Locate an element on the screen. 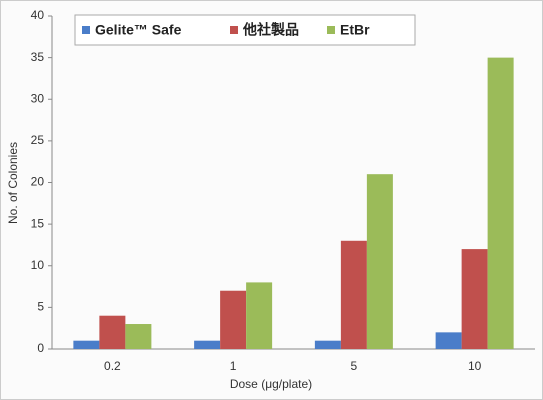 This screenshot has height=400, width=543. y-tick-label: 5 is located at coordinates (40, 307).